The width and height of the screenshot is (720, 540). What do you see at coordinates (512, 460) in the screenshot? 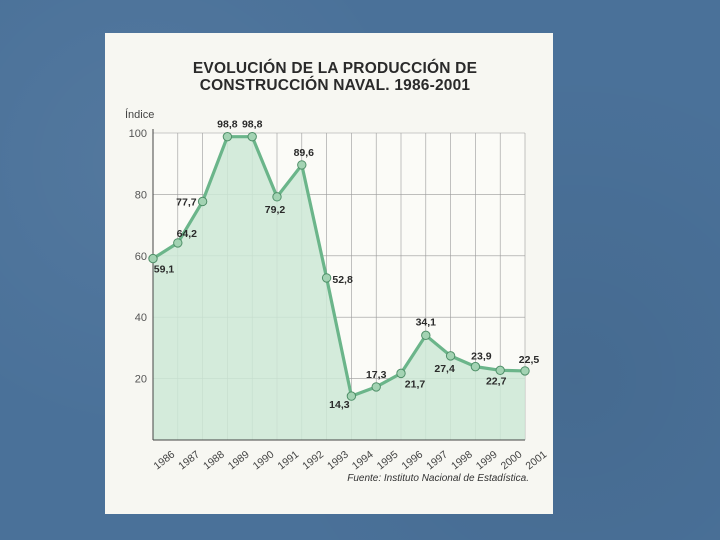
I see `x-tick-label: 2000` at bounding box center [512, 460].